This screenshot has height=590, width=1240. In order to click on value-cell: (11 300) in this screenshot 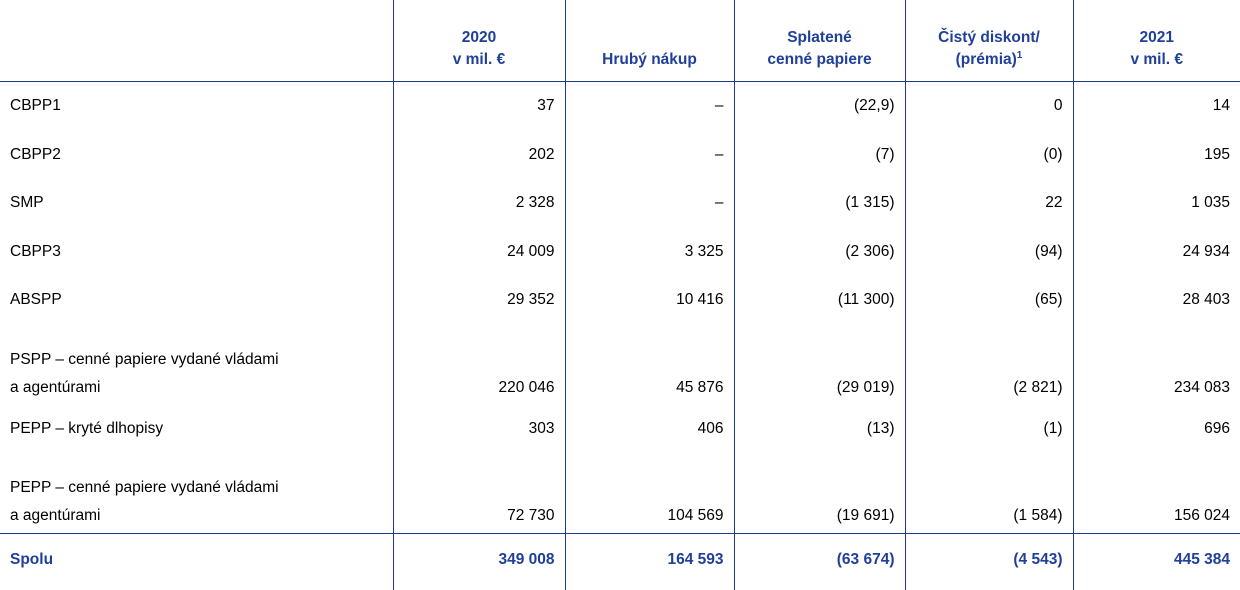, I will do `click(819, 300)`.